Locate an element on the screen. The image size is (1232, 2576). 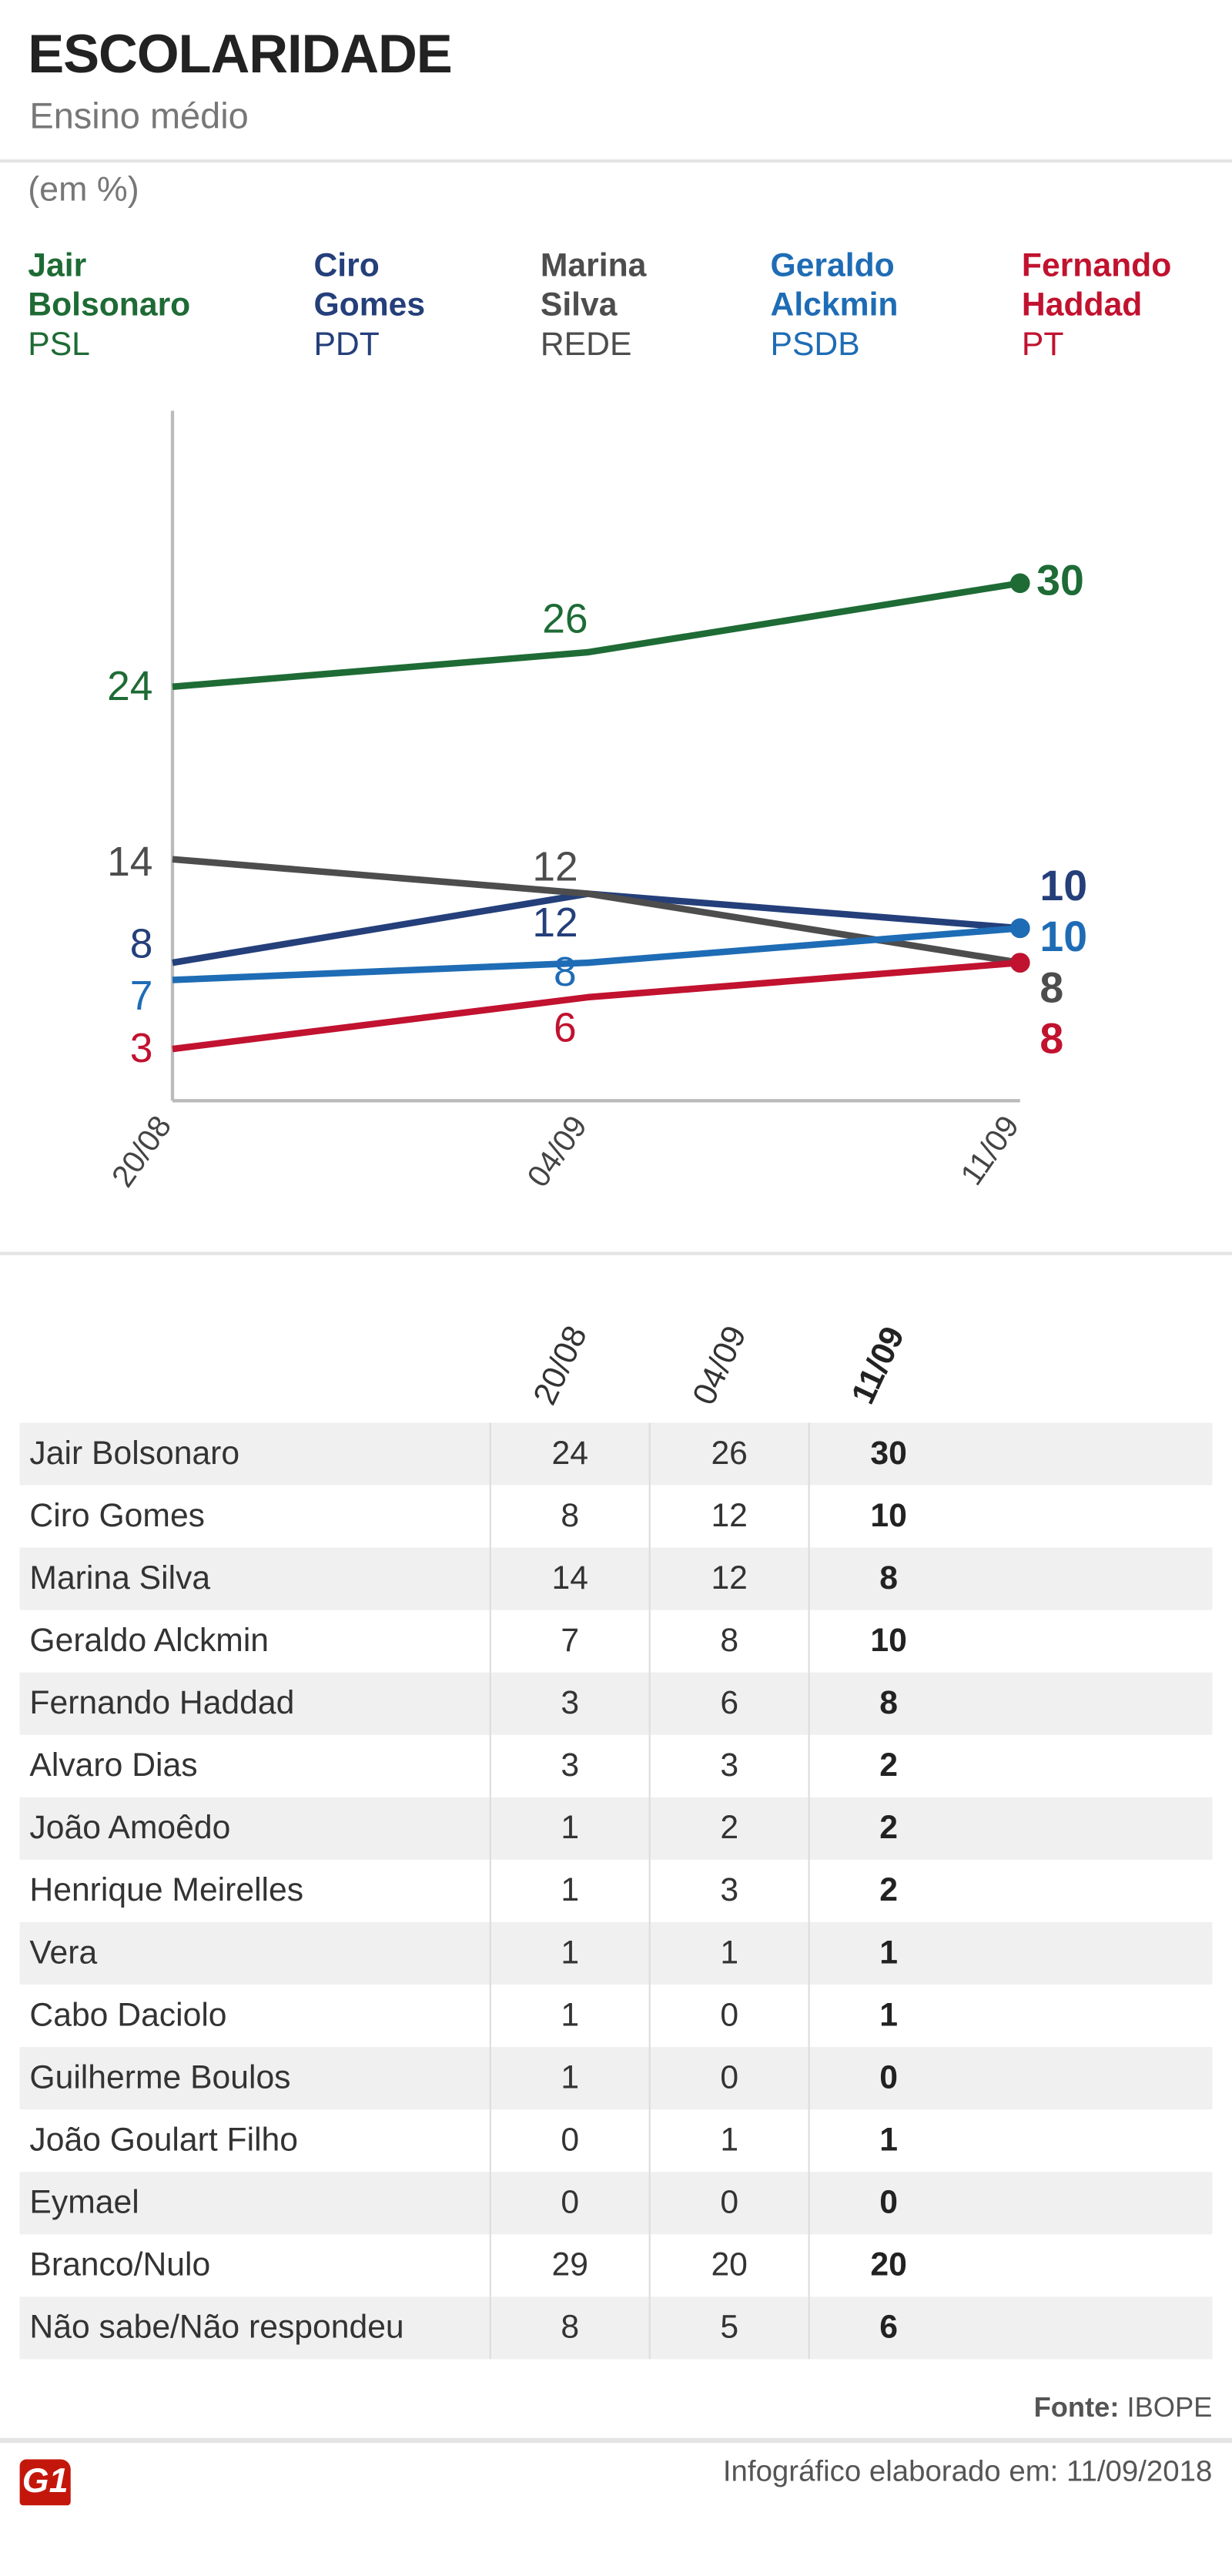
table-cell: 14 is located at coordinates (569, 1579).